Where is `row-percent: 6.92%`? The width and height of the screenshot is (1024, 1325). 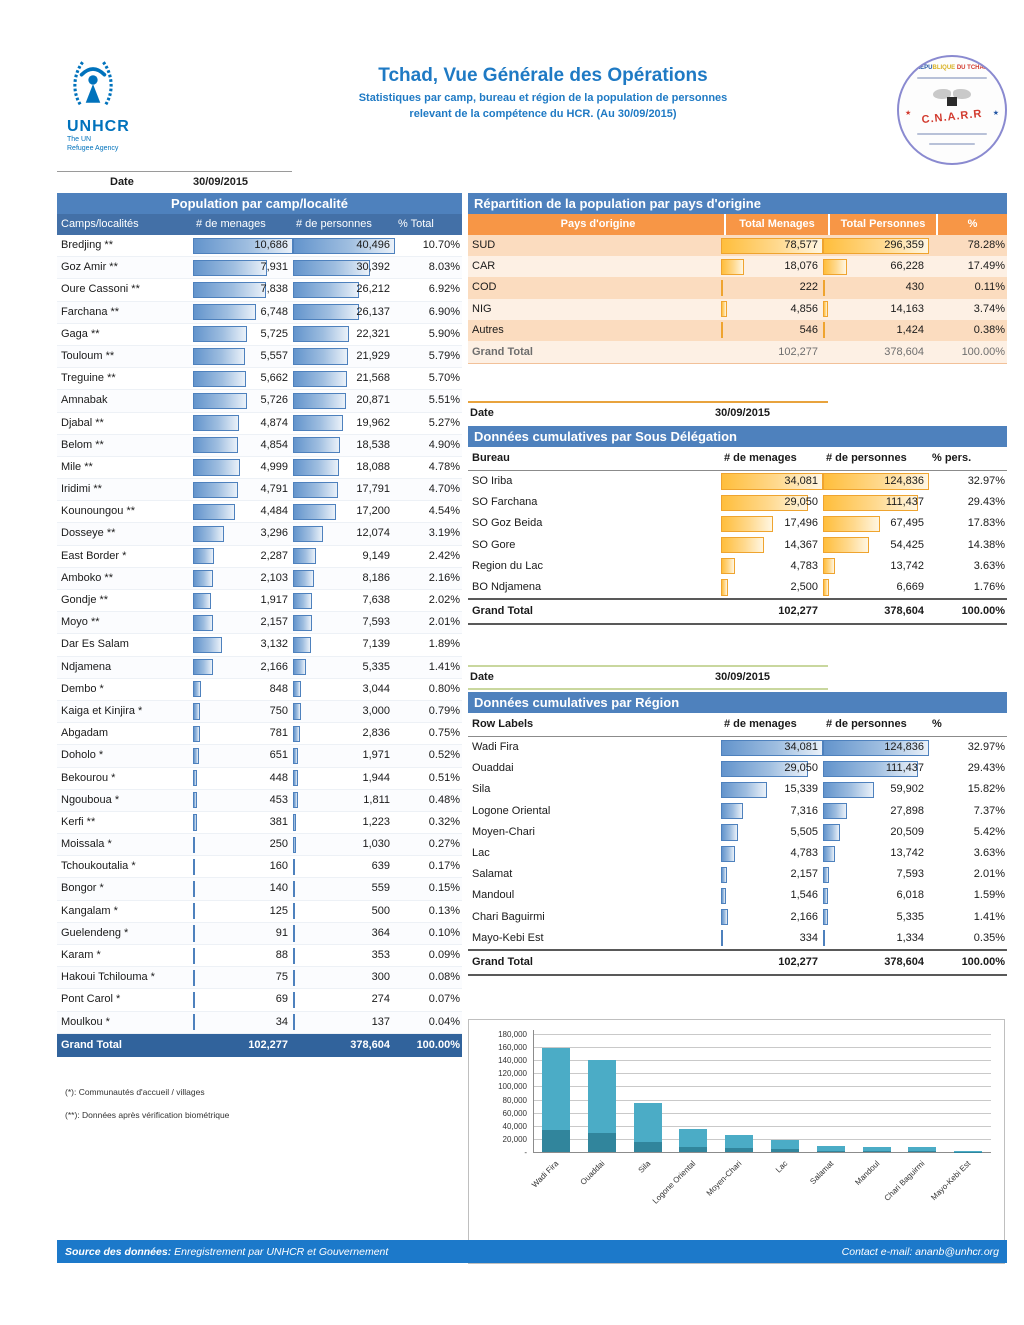
row-percent: 6.92% is located at coordinates (444, 289).